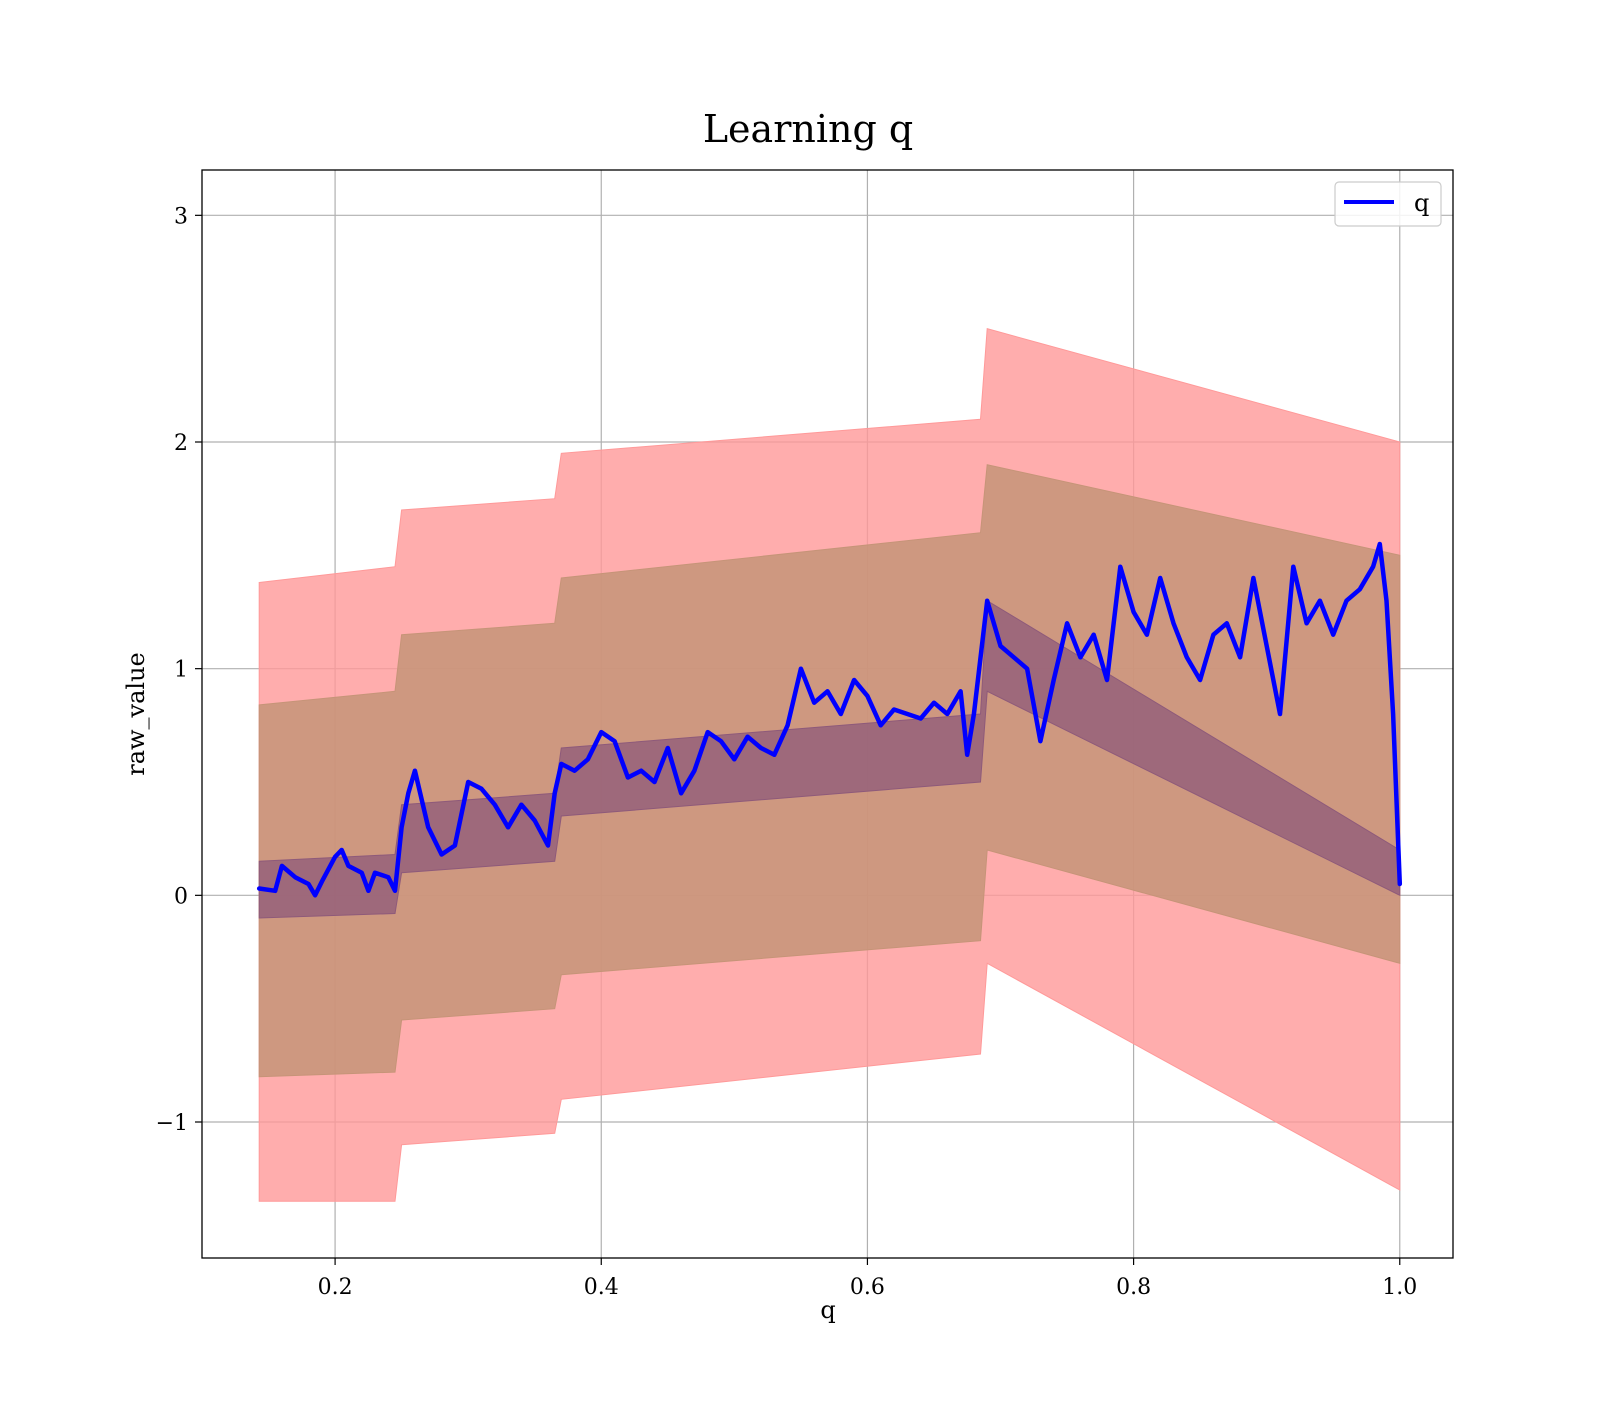 The height and width of the screenshot is (1405, 1600). What do you see at coordinates (181, 896) in the screenshot?
I see `y-tick-label: 0` at bounding box center [181, 896].